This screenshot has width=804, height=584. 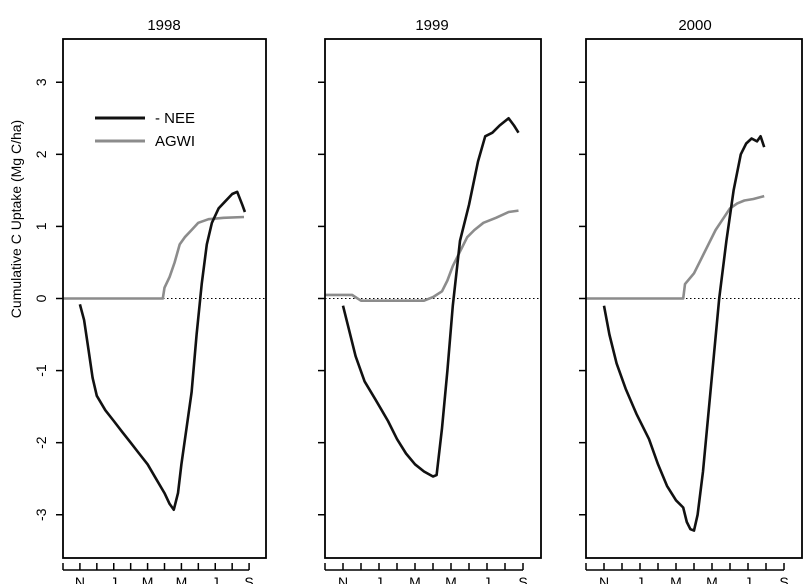 What do you see at coordinates (41, 442) in the screenshot?
I see `y-tick-label: -2` at bounding box center [41, 442].